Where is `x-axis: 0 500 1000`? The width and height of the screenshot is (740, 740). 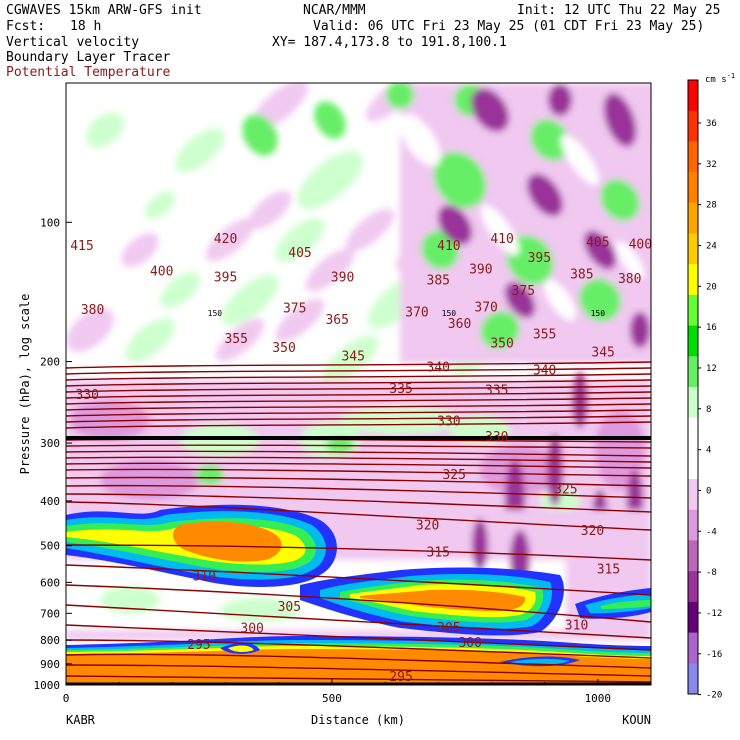
x-axis: 0 500 1000 is located at coordinates (337, 692).